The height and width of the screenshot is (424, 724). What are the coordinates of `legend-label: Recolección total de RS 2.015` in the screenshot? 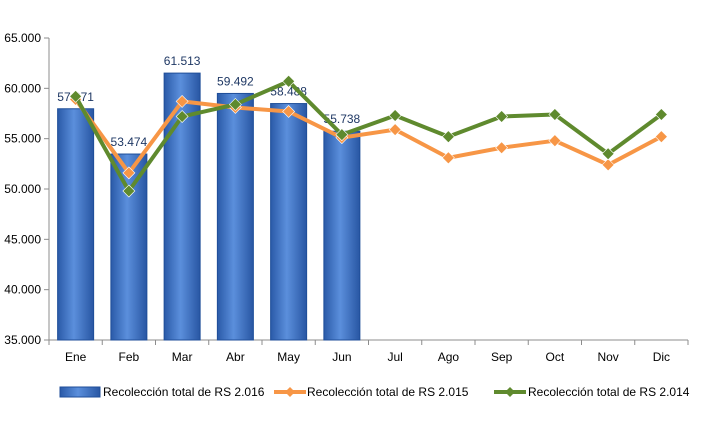 It's located at (388, 392).